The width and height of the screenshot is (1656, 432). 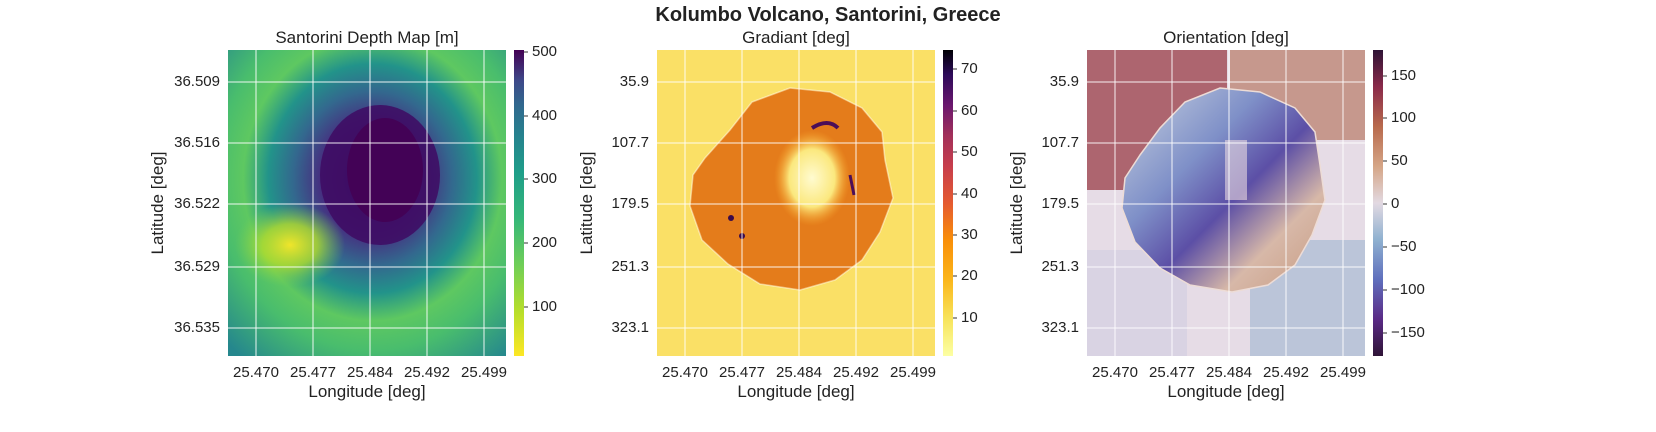 I want to click on colorbar-tick-label: 10, so click(x=969, y=317).